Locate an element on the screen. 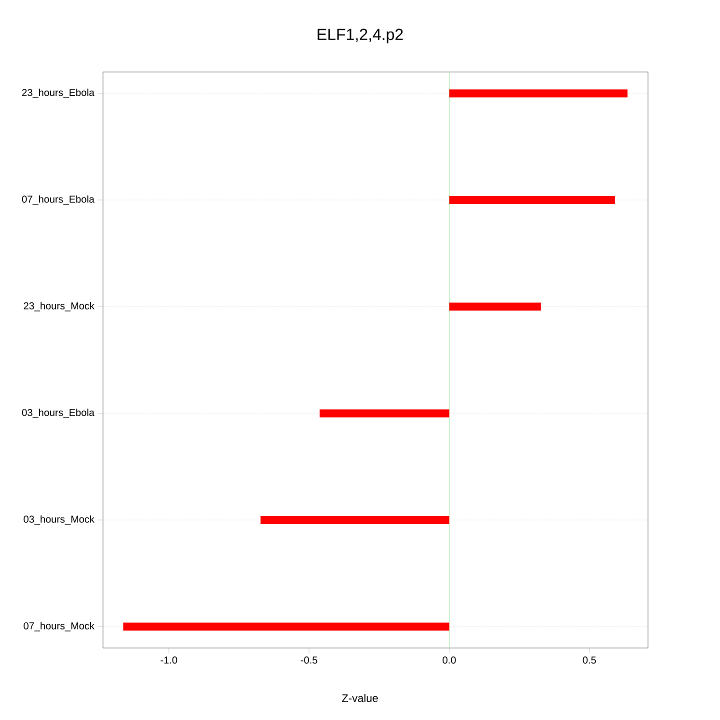  y-tick-label: 23_hours_Ebola is located at coordinates (58, 93).